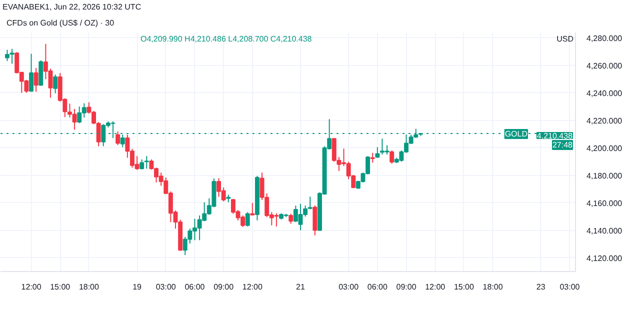  I want to click on annotation: 4,210.438, so click(555, 136).